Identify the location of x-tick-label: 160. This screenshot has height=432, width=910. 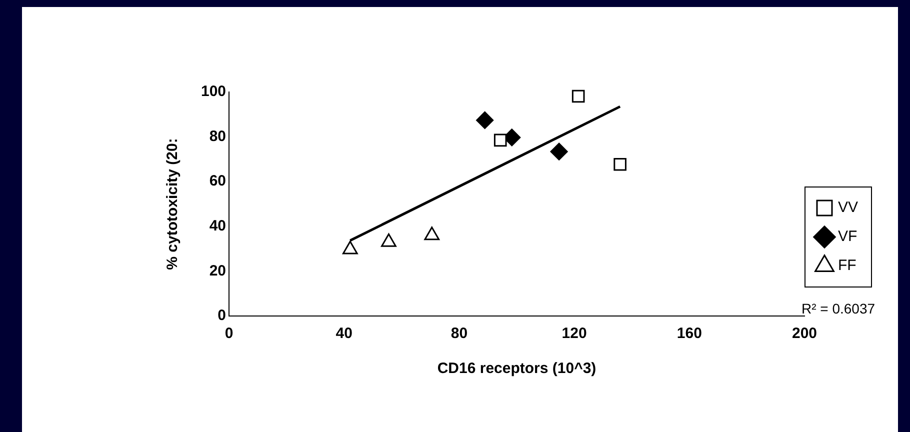
(689, 333).